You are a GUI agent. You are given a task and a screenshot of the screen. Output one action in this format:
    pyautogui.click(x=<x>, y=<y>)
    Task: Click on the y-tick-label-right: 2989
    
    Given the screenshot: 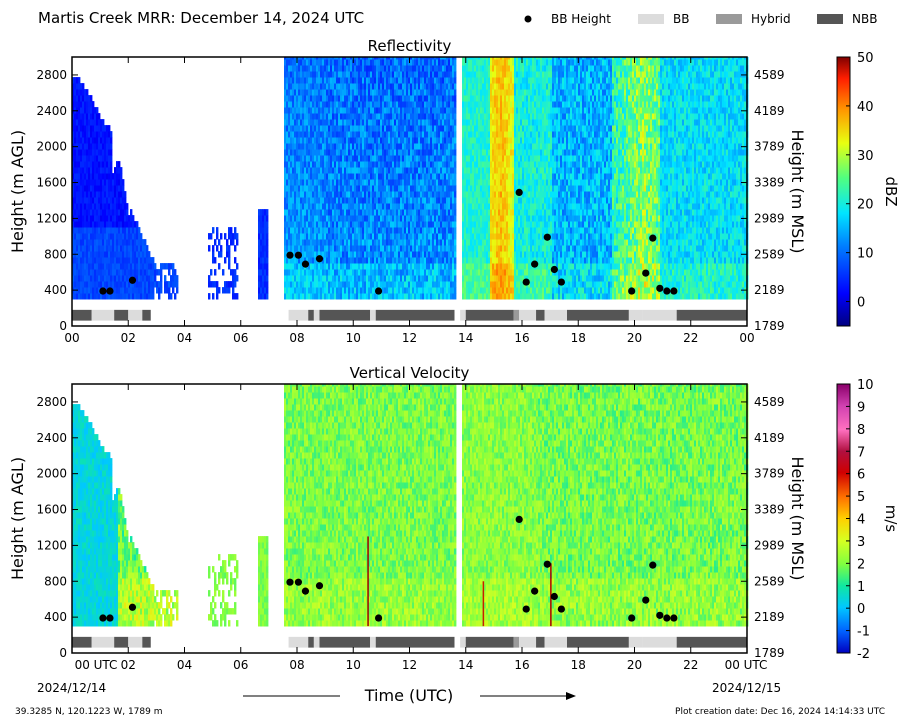 What is the action you would take?
    pyautogui.click(x=769, y=545)
    